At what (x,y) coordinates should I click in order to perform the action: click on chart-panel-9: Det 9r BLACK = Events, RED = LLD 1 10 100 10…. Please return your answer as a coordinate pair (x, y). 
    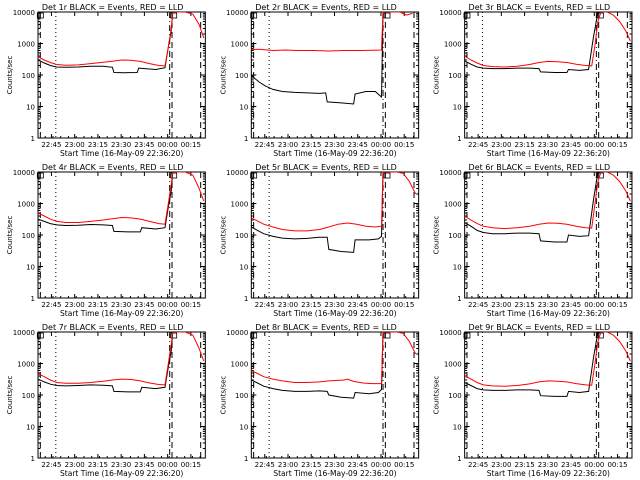
    Looking at the image, I should click on (533, 400).